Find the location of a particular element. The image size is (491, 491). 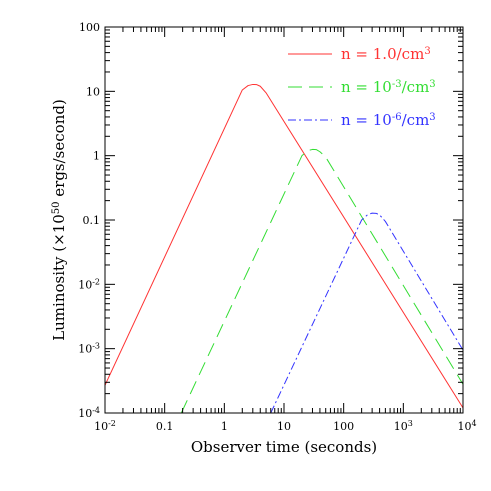

y-tick-label: 10 is located at coordinates (93, 91).